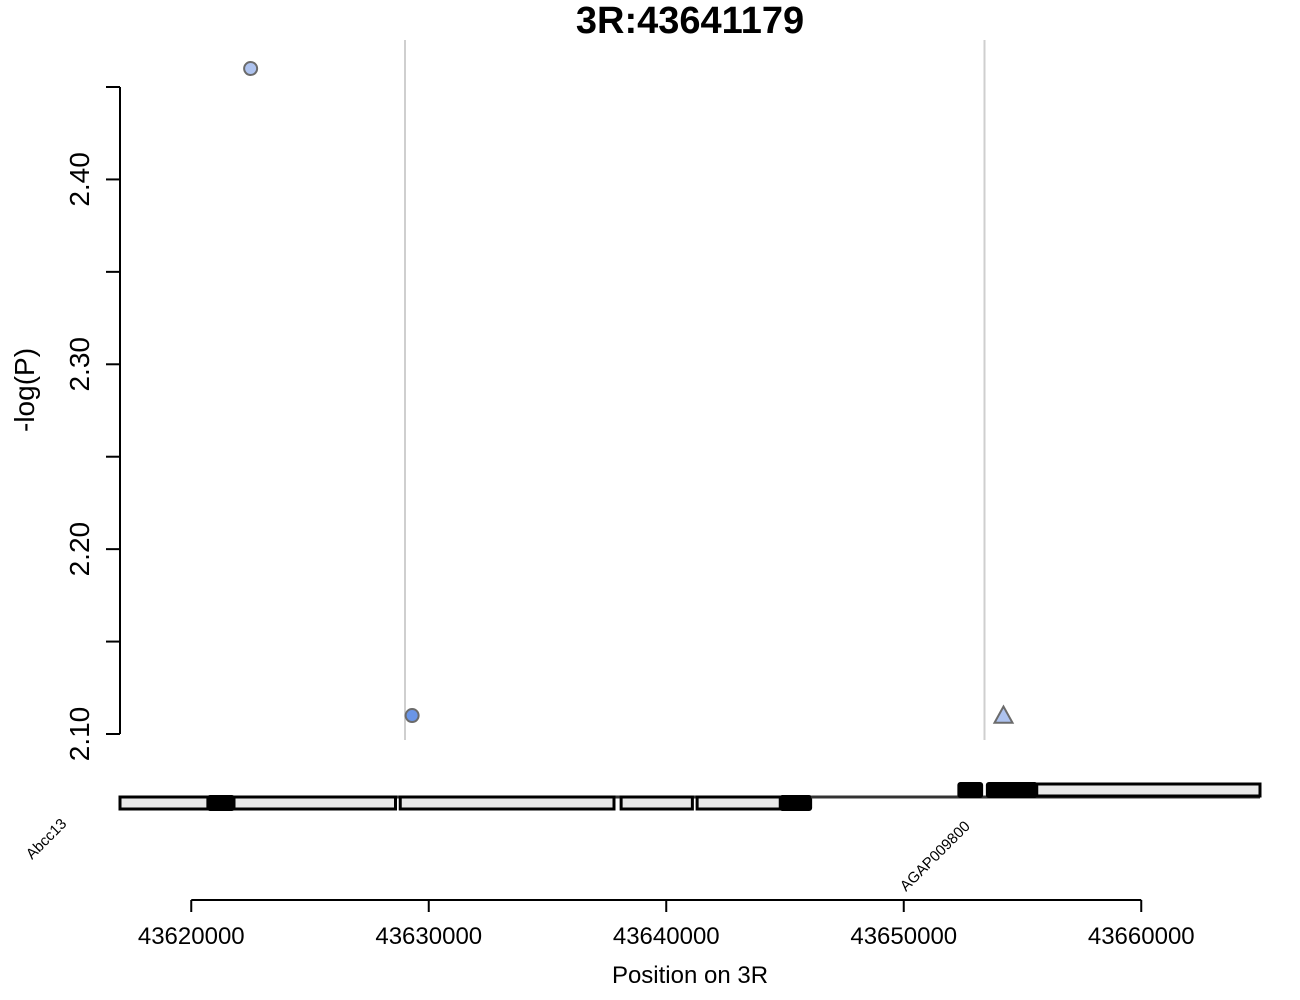 The image size is (1300, 1000). What do you see at coordinates (666, 936) in the screenshot?
I see `x-tick-label: 43640000` at bounding box center [666, 936].